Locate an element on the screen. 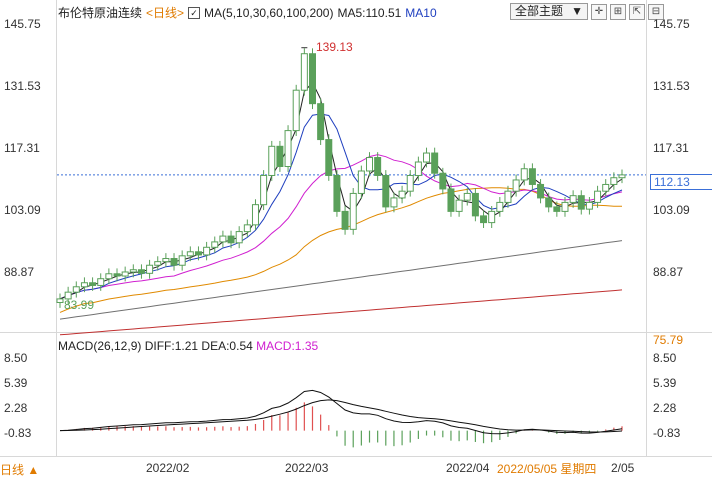 This screenshot has height=478, width=712. macd-axis-right-label: 8.50 is located at coordinates (665, 358).